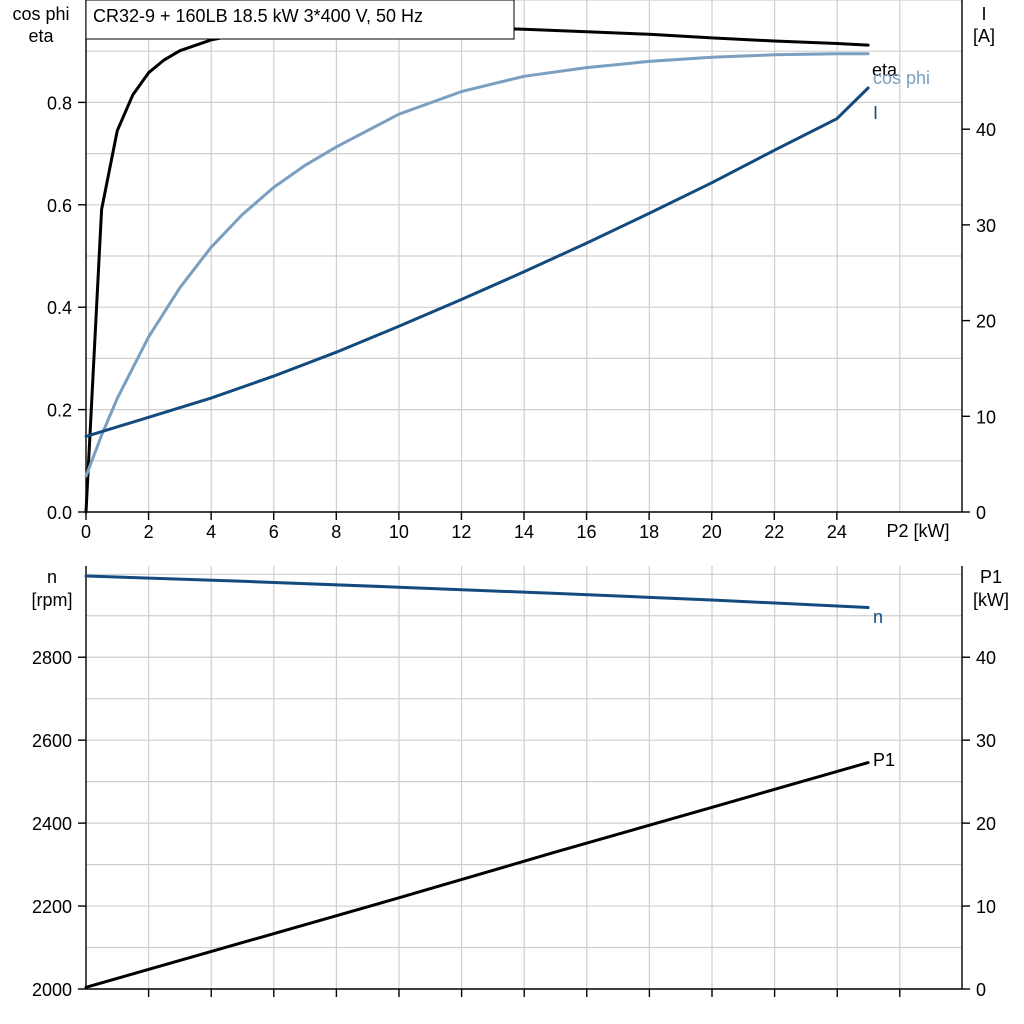 This screenshot has width=1024, height=1024. I want to click on p0-left-tick-label-1: 0.2, so click(59, 411).